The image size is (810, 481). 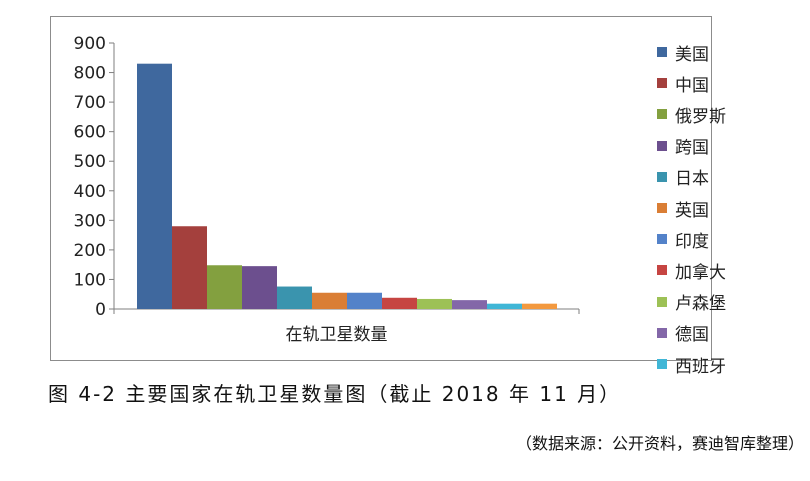 I want to click on y-tick-label: 800, so click(x=90, y=74).